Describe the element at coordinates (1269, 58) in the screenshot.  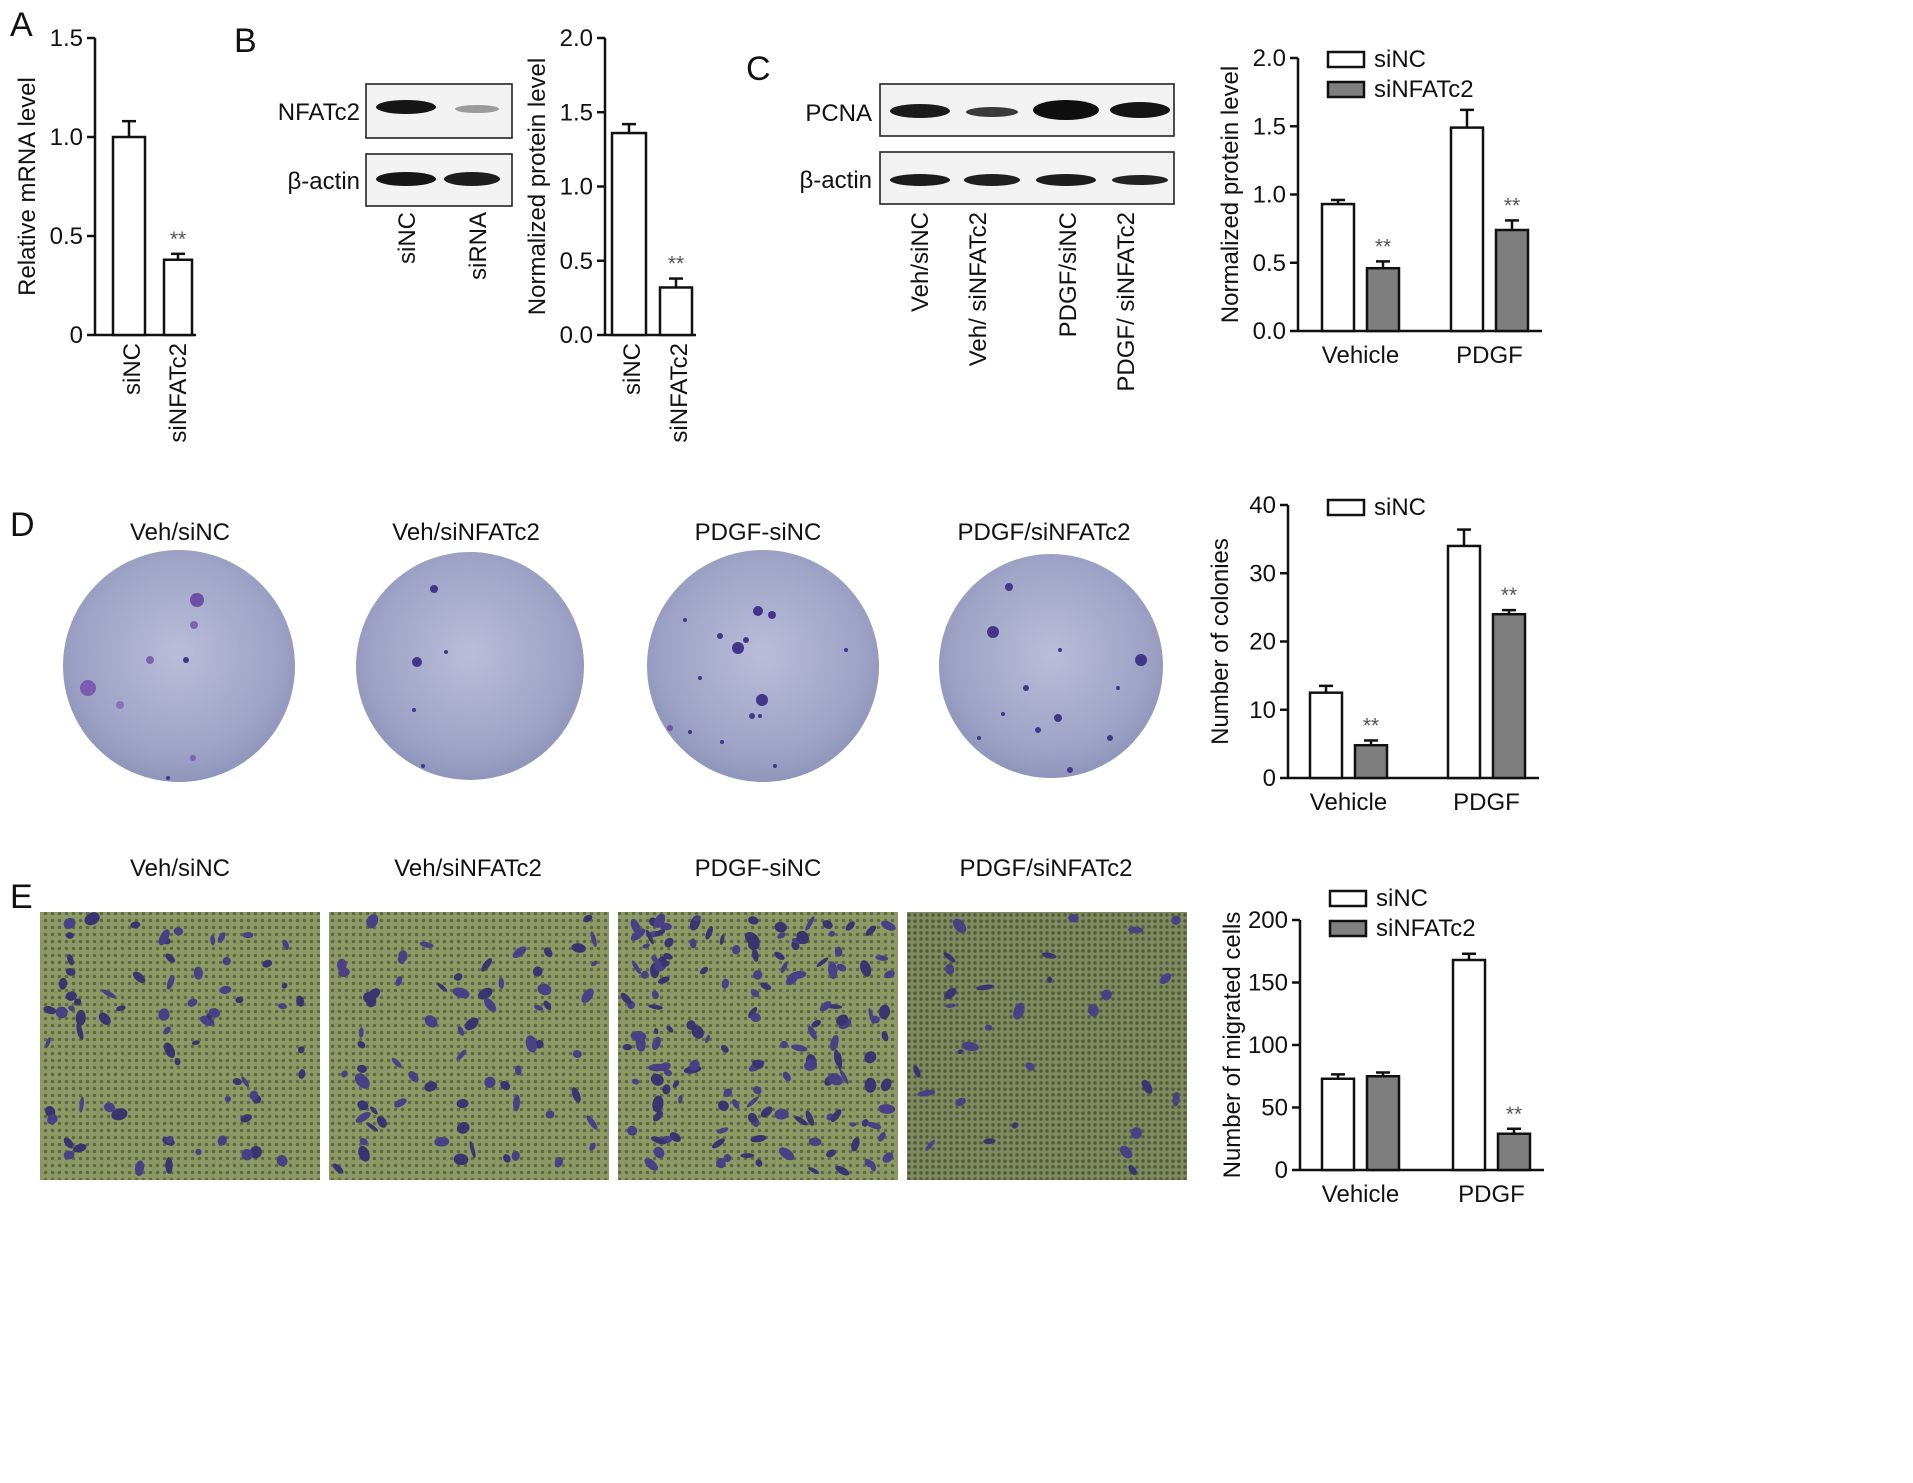
I see `y-tick-label: 2.0` at that location.